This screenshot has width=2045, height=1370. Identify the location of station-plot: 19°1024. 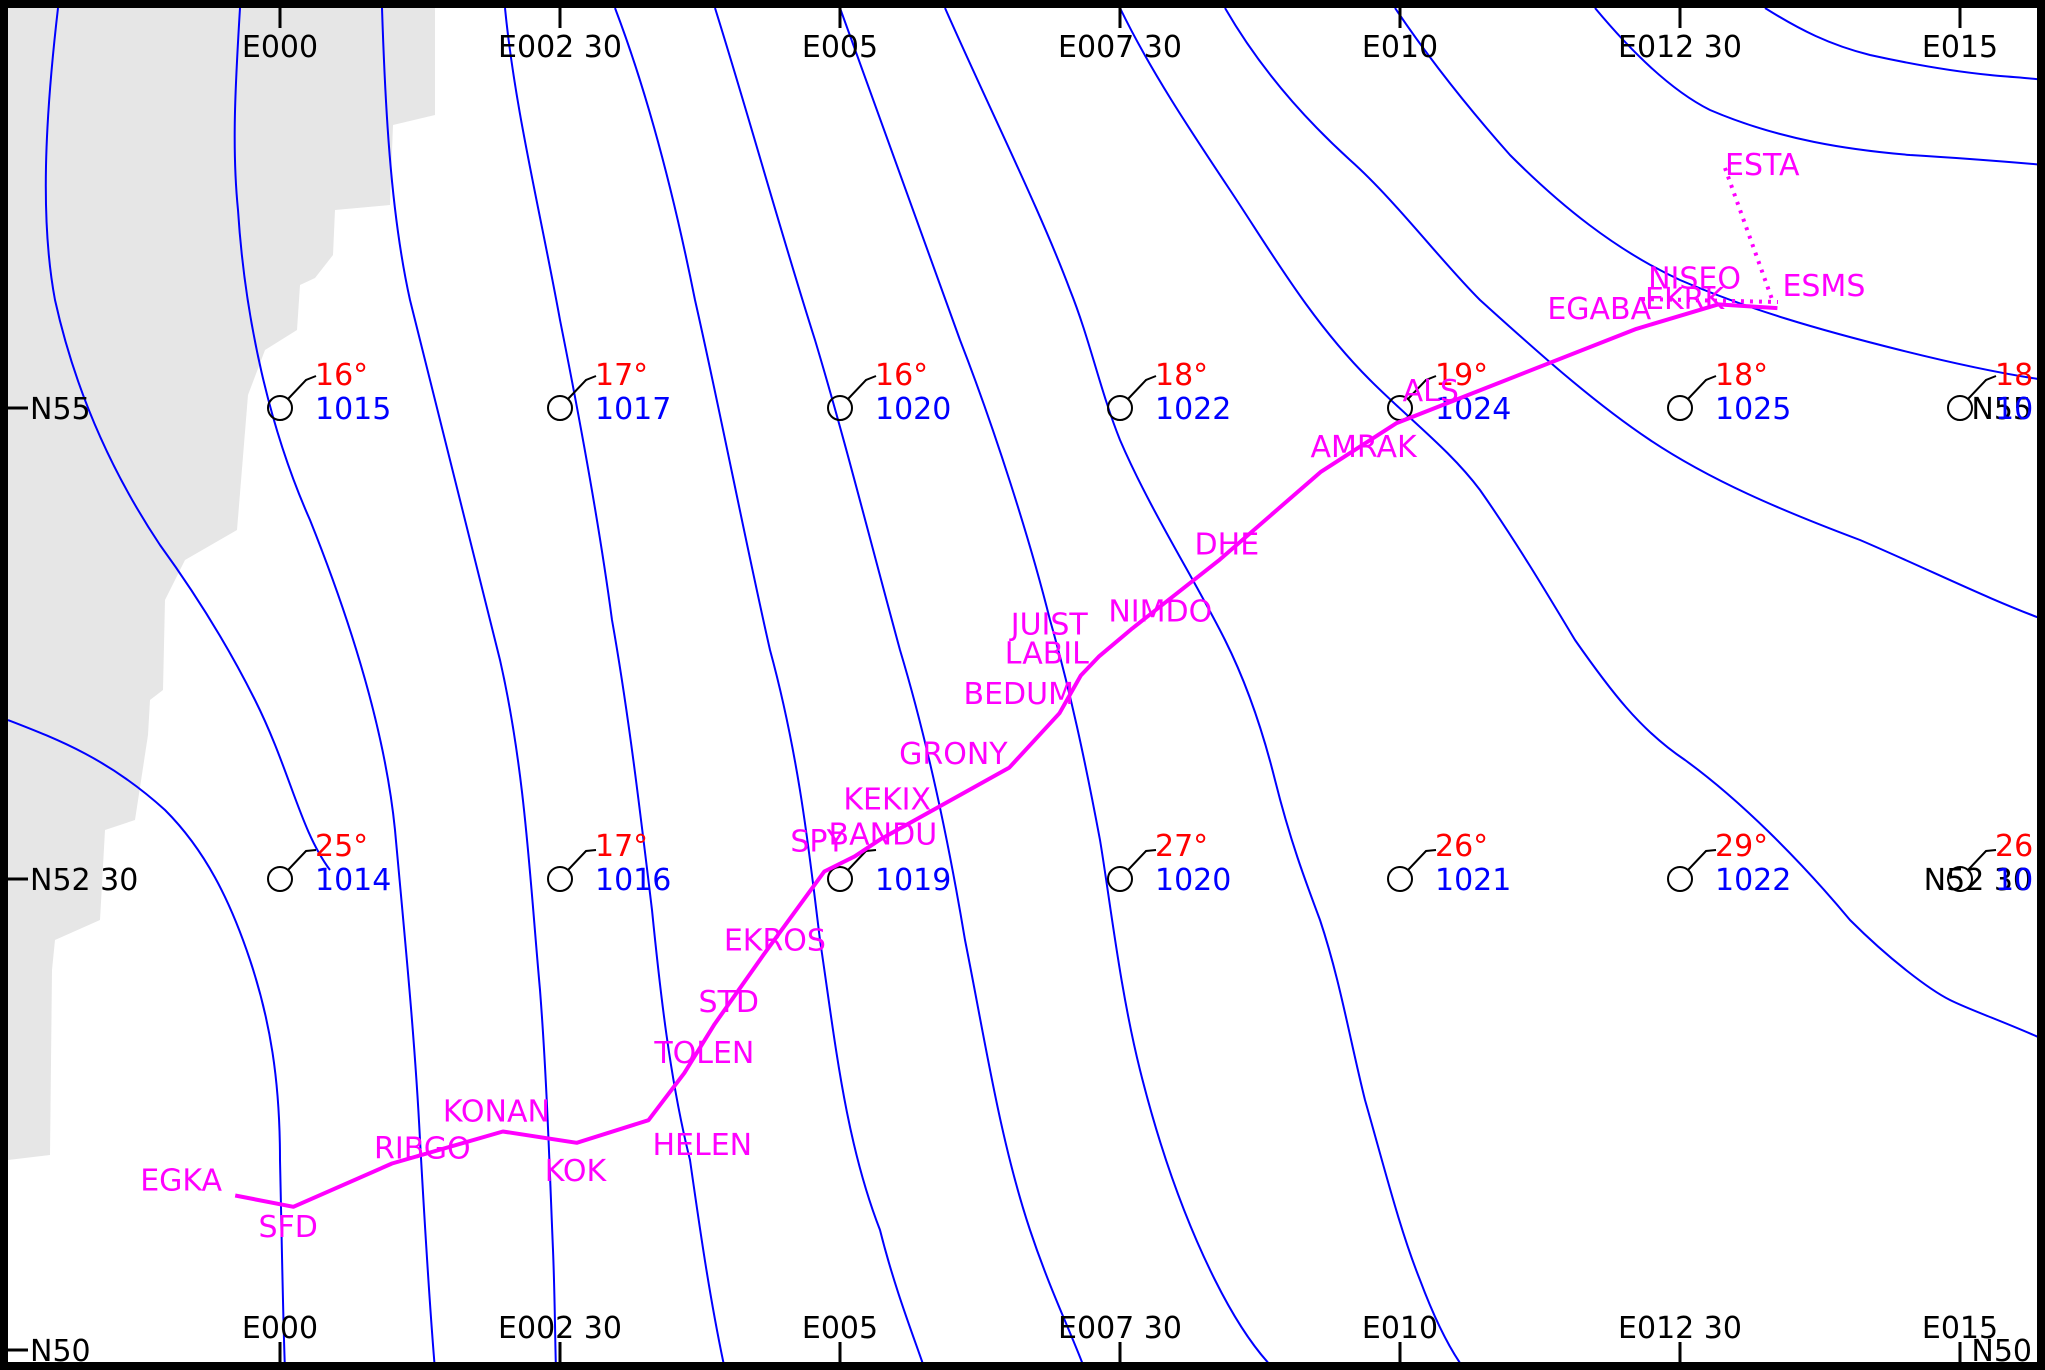
(1449, 392).